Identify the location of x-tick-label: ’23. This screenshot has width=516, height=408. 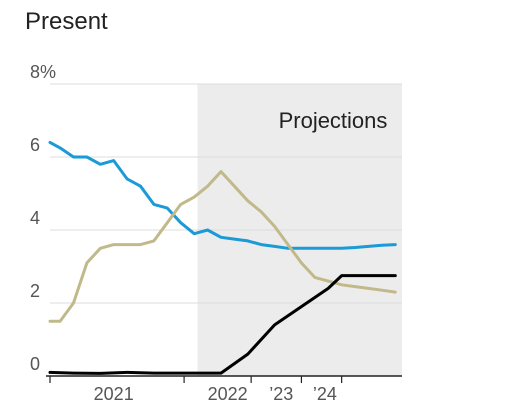
(281, 394).